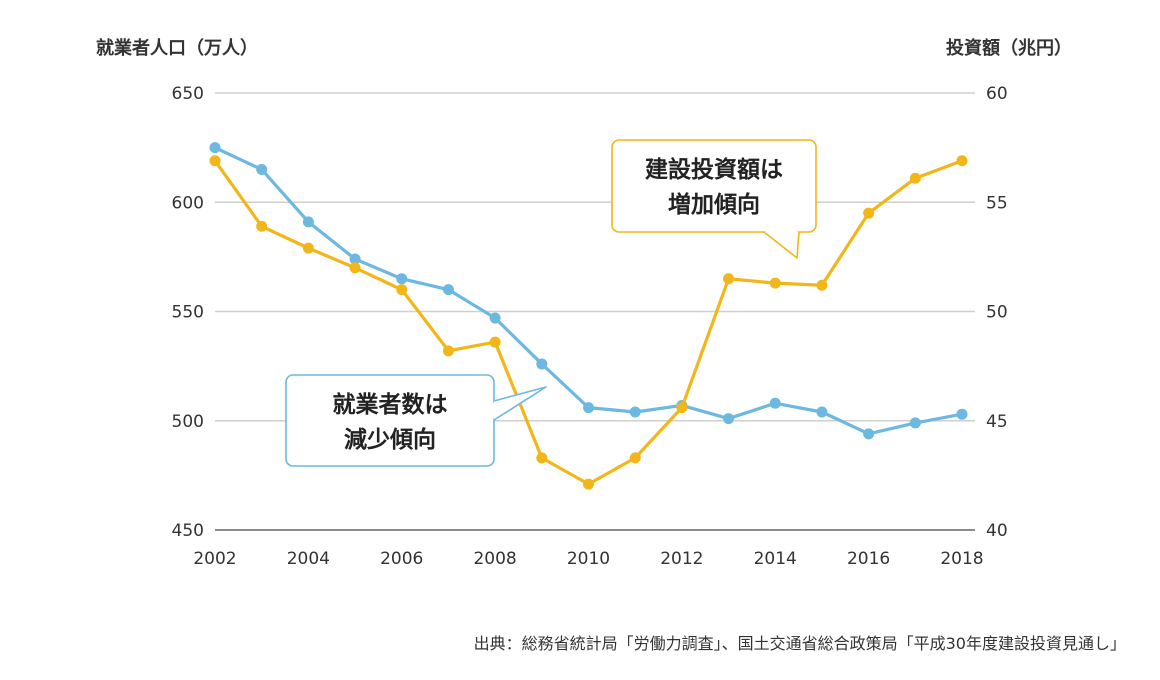 The height and width of the screenshot is (680, 1160). I want to click on y-right-tick-label: 40, so click(997, 531).